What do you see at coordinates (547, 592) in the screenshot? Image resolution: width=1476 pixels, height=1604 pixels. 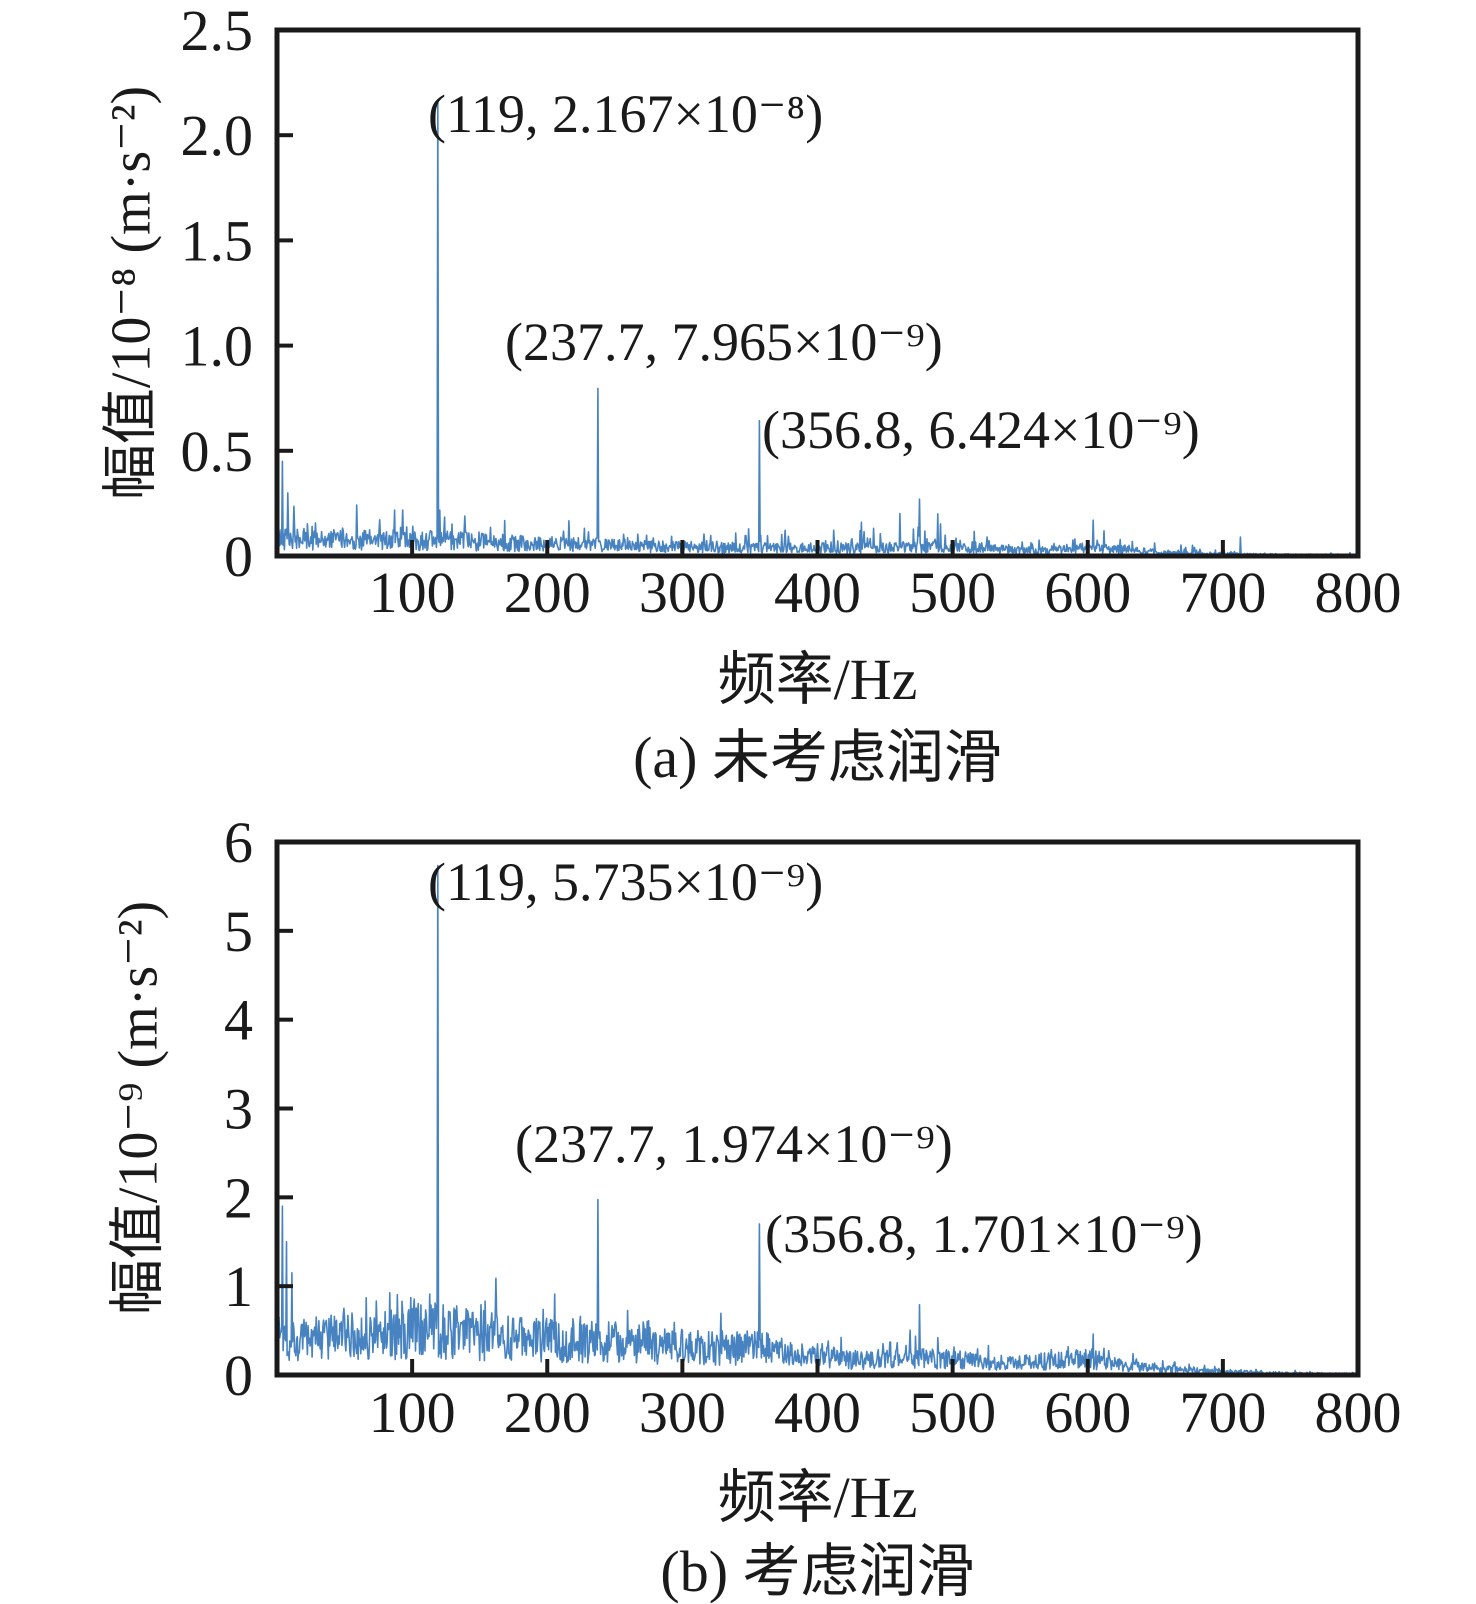 I see `x-tick-label-a: 200` at bounding box center [547, 592].